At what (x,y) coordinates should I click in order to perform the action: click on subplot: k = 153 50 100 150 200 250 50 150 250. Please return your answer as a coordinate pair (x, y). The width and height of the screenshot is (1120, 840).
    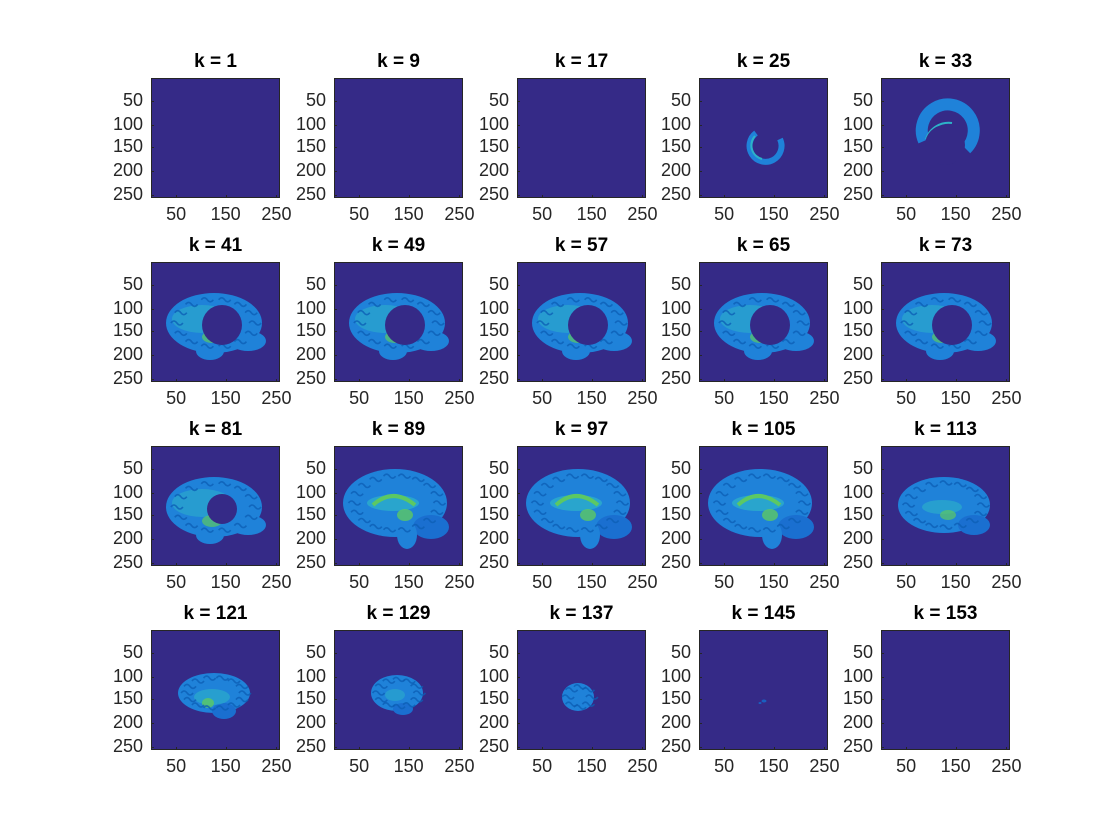
    Looking at the image, I should click on (932, 689).